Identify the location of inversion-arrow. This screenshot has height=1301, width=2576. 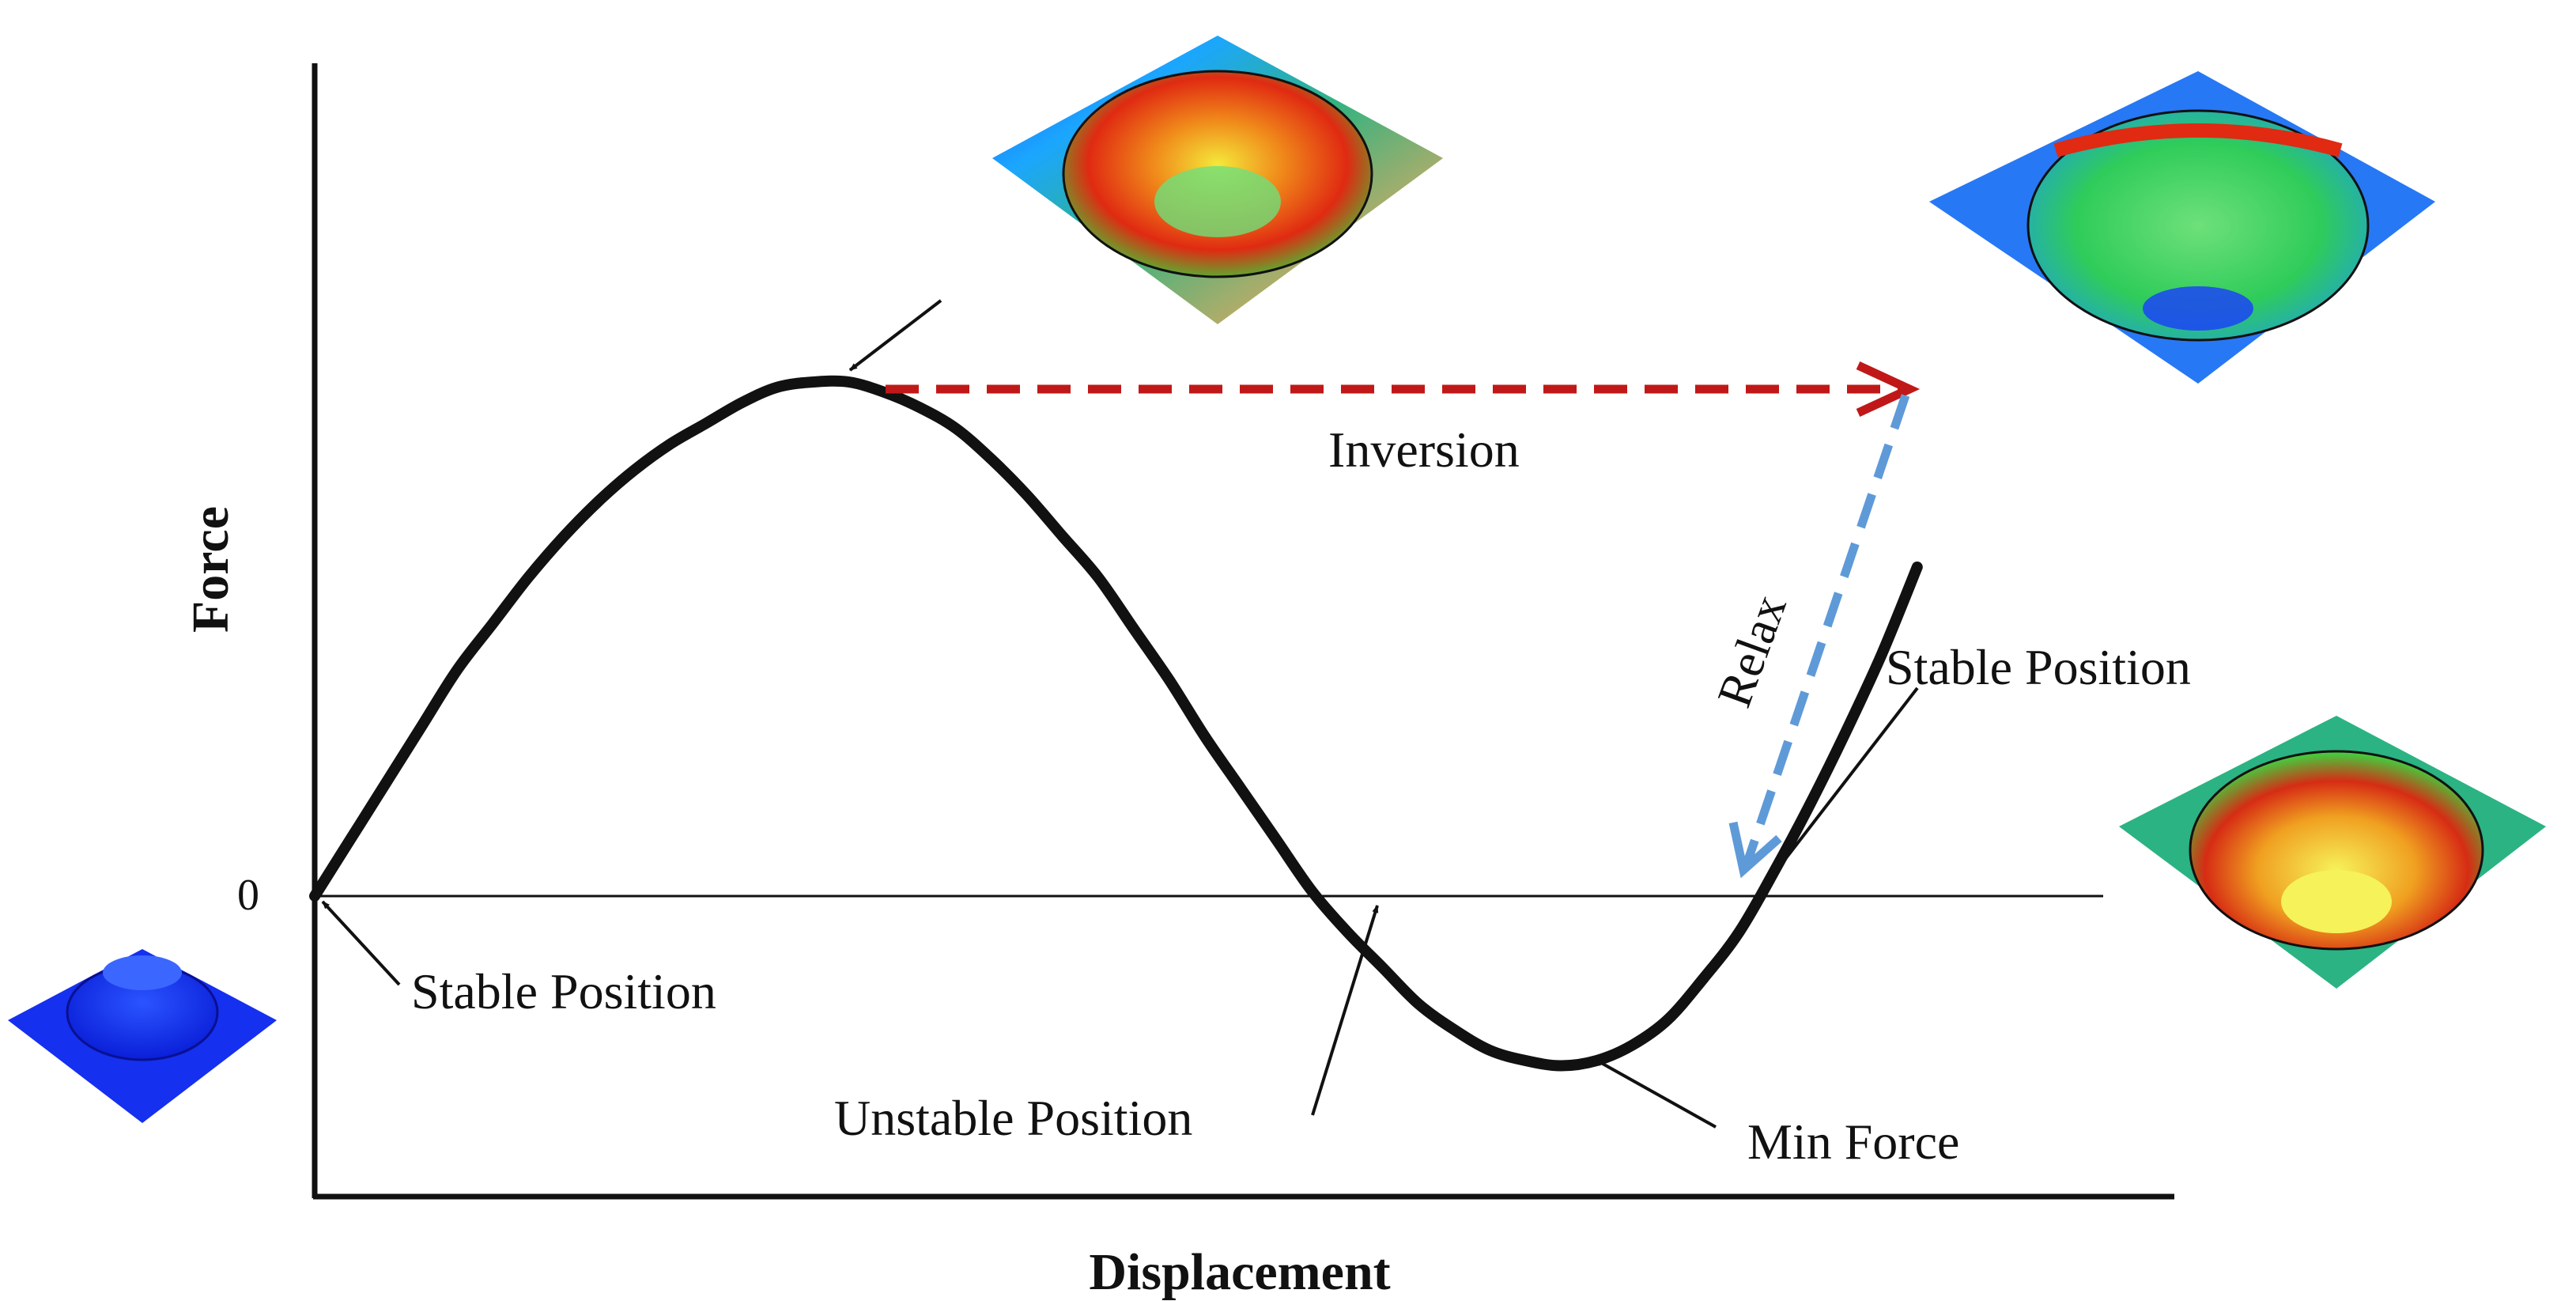
(1403, 389).